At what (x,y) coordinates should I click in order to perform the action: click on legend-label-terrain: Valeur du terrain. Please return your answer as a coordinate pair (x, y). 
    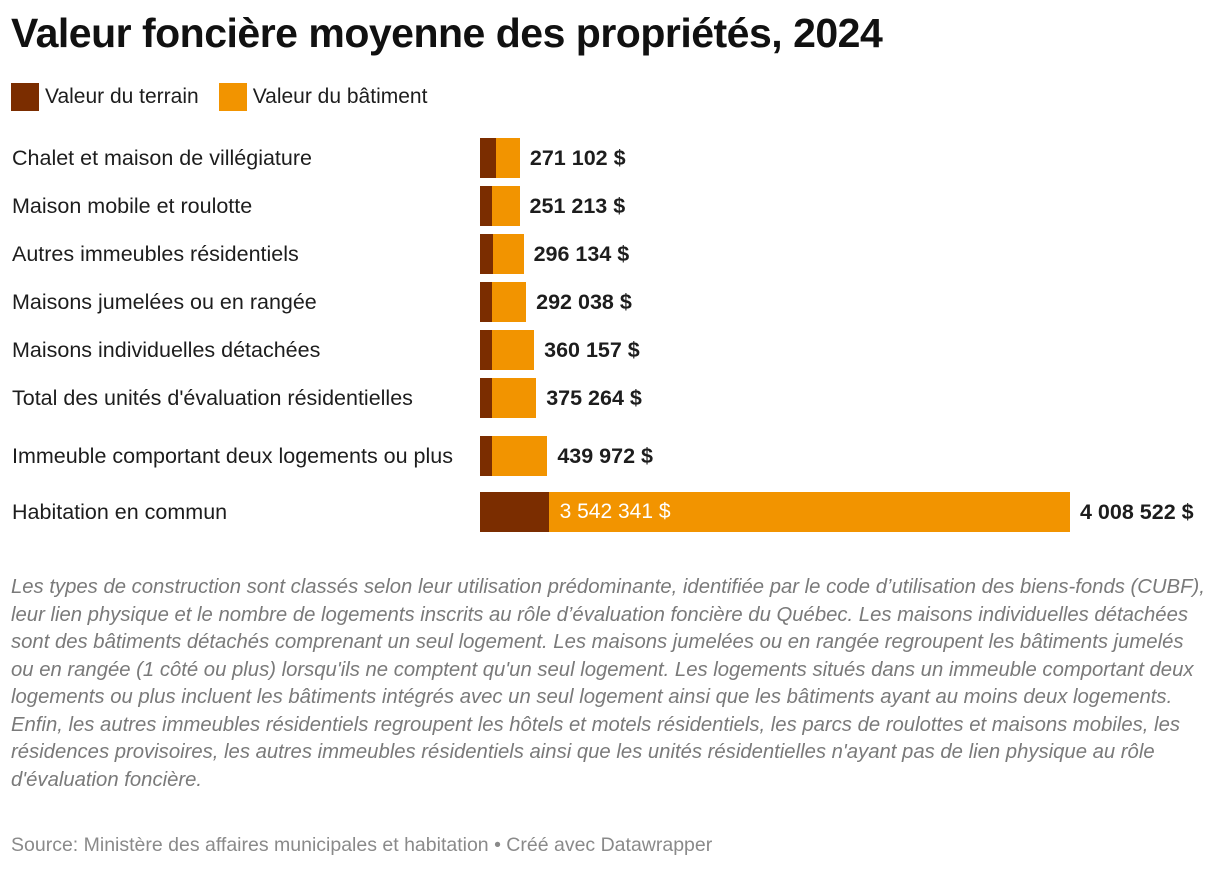
    Looking at the image, I should click on (122, 96).